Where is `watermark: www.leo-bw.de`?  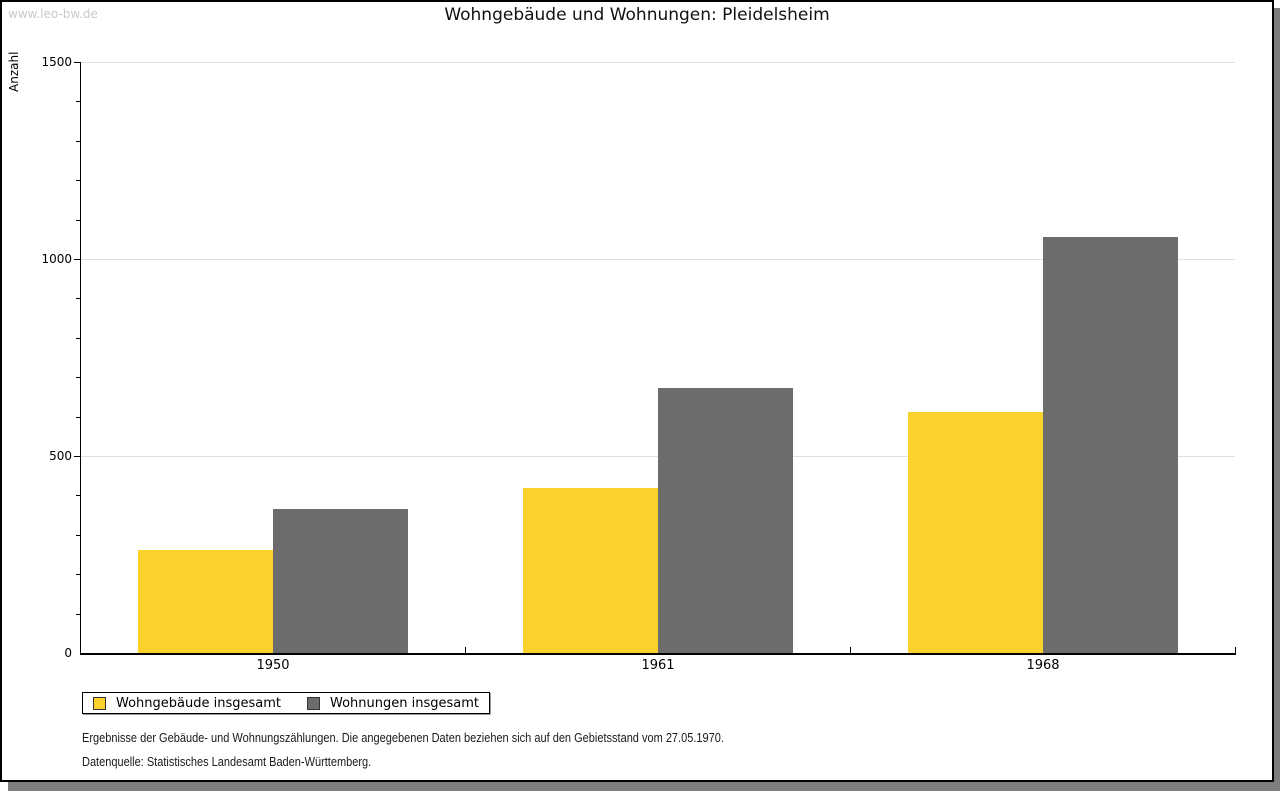 watermark: www.leo-bw.de is located at coordinates (53, 14).